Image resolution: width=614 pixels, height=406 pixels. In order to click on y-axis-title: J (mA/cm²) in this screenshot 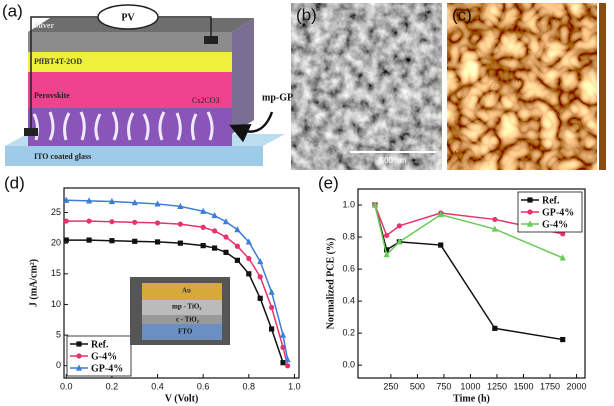, I will do `click(33, 283)`.